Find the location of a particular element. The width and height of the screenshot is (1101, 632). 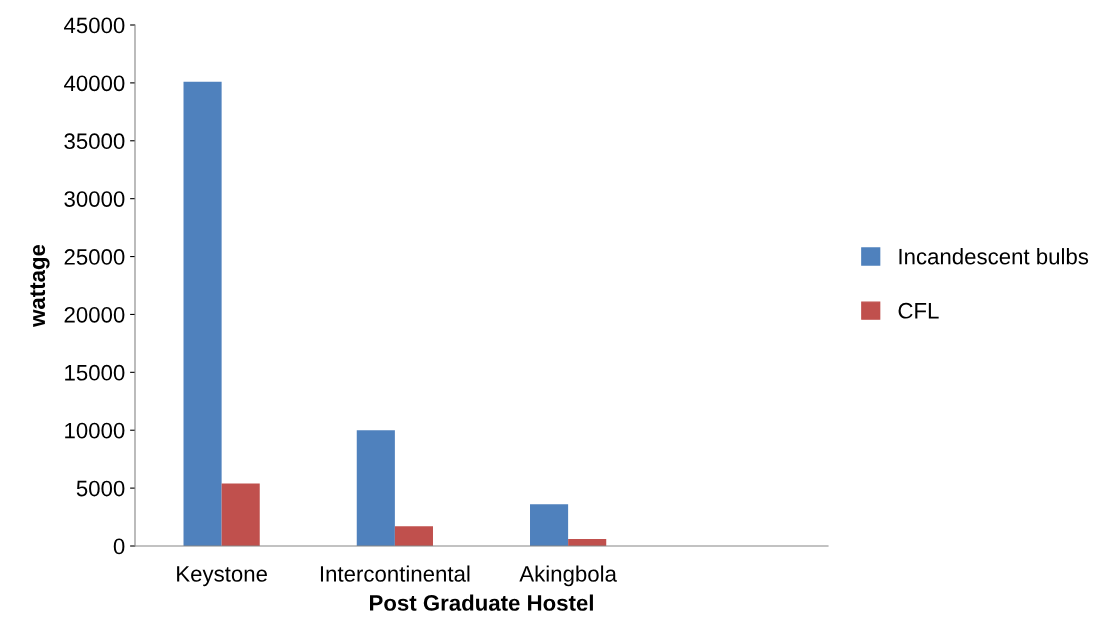

legend-label: CFL is located at coordinates (918, 310).